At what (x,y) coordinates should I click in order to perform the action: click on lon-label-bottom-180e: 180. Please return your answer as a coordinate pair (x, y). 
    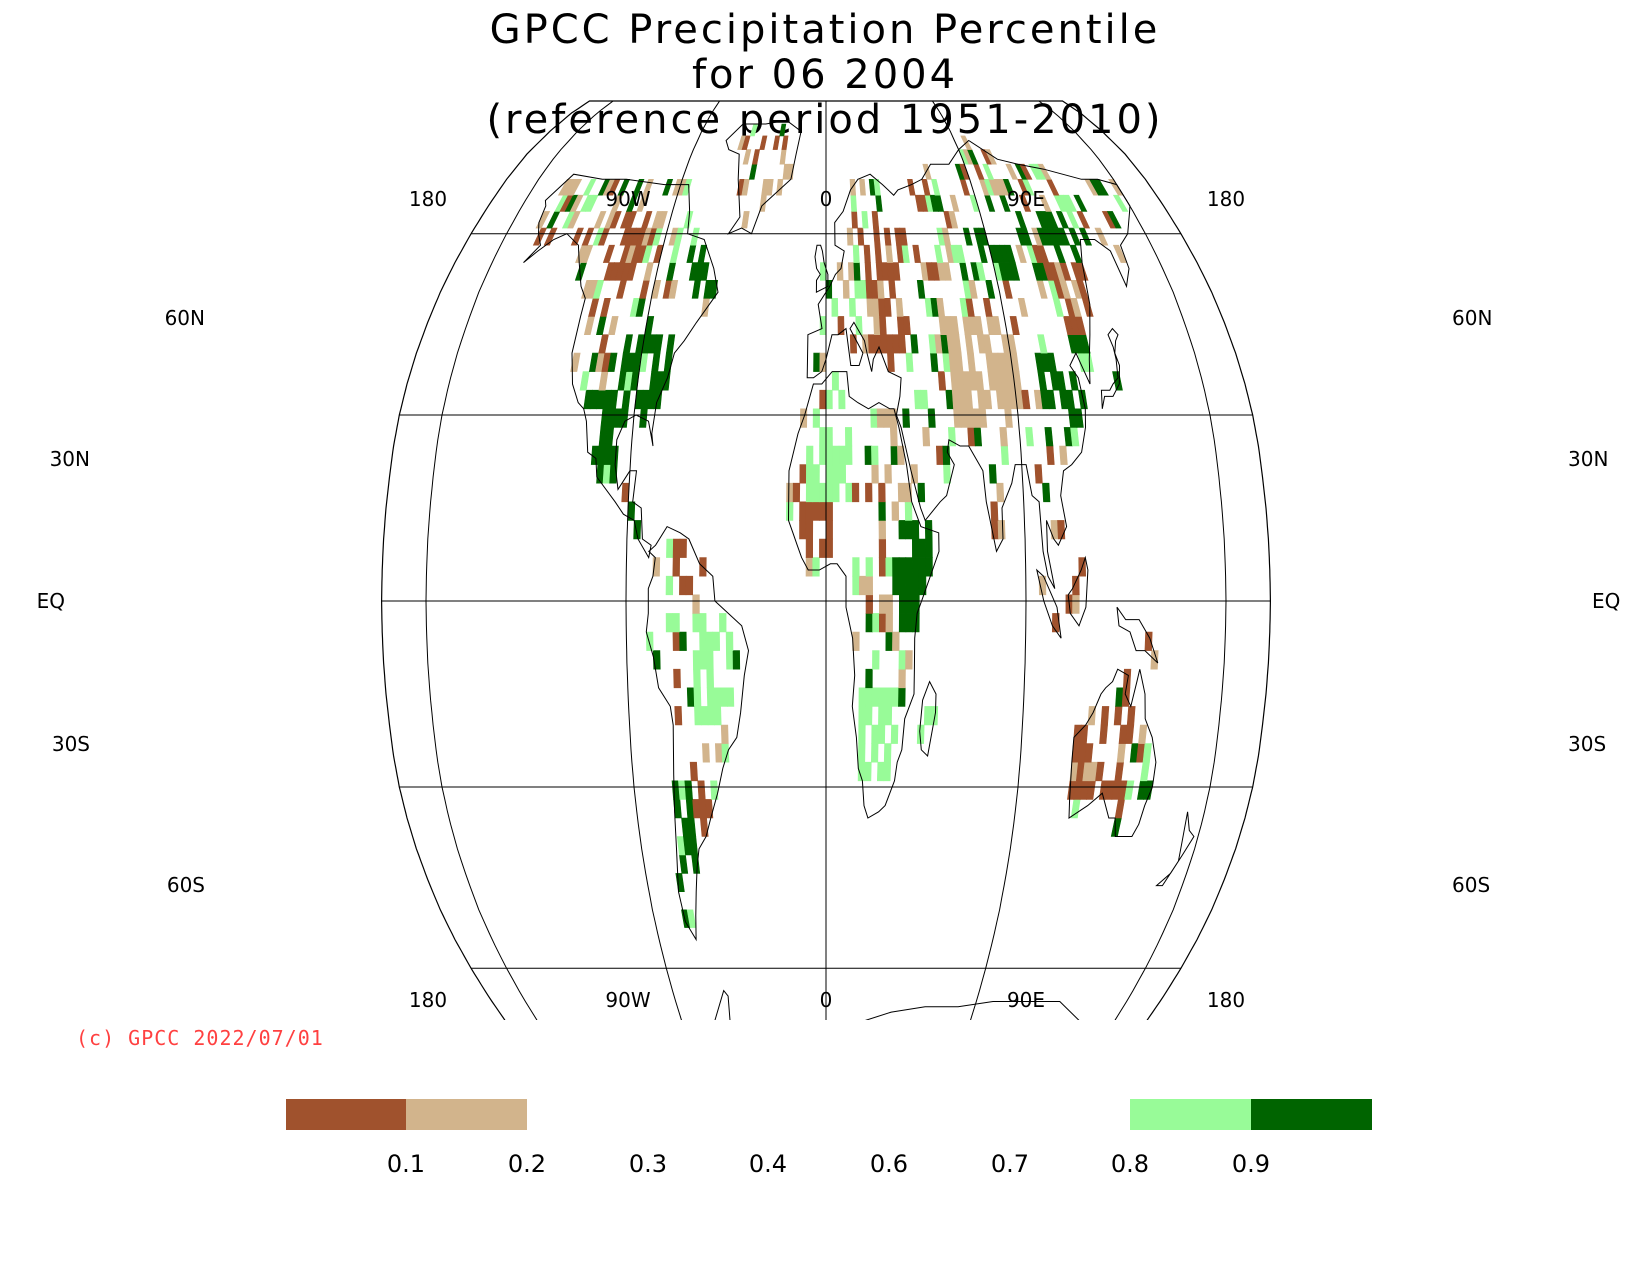
    Looking at the image, I should click on (1226, 1000).